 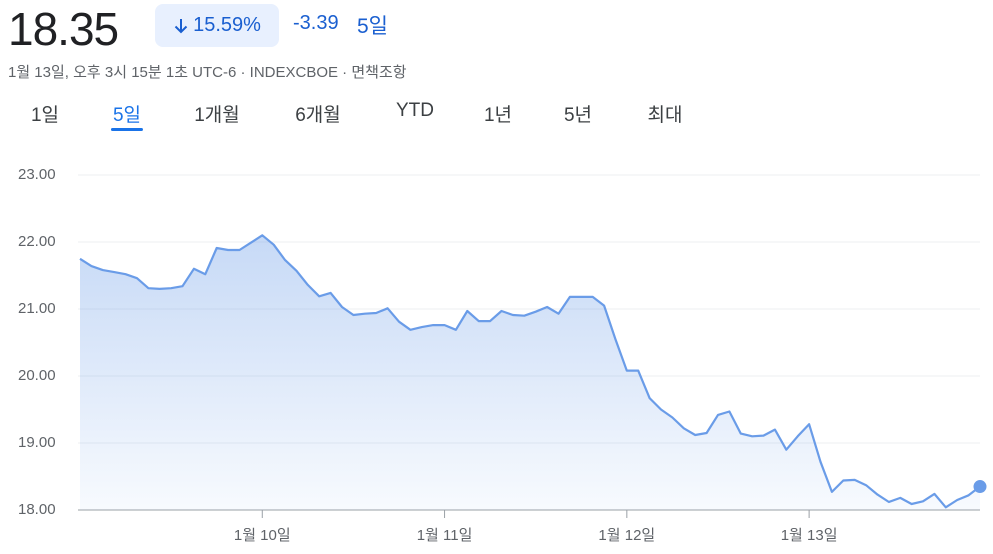 I want to click on x-tick-label: 1월 13일, so click(x=809, y=535).